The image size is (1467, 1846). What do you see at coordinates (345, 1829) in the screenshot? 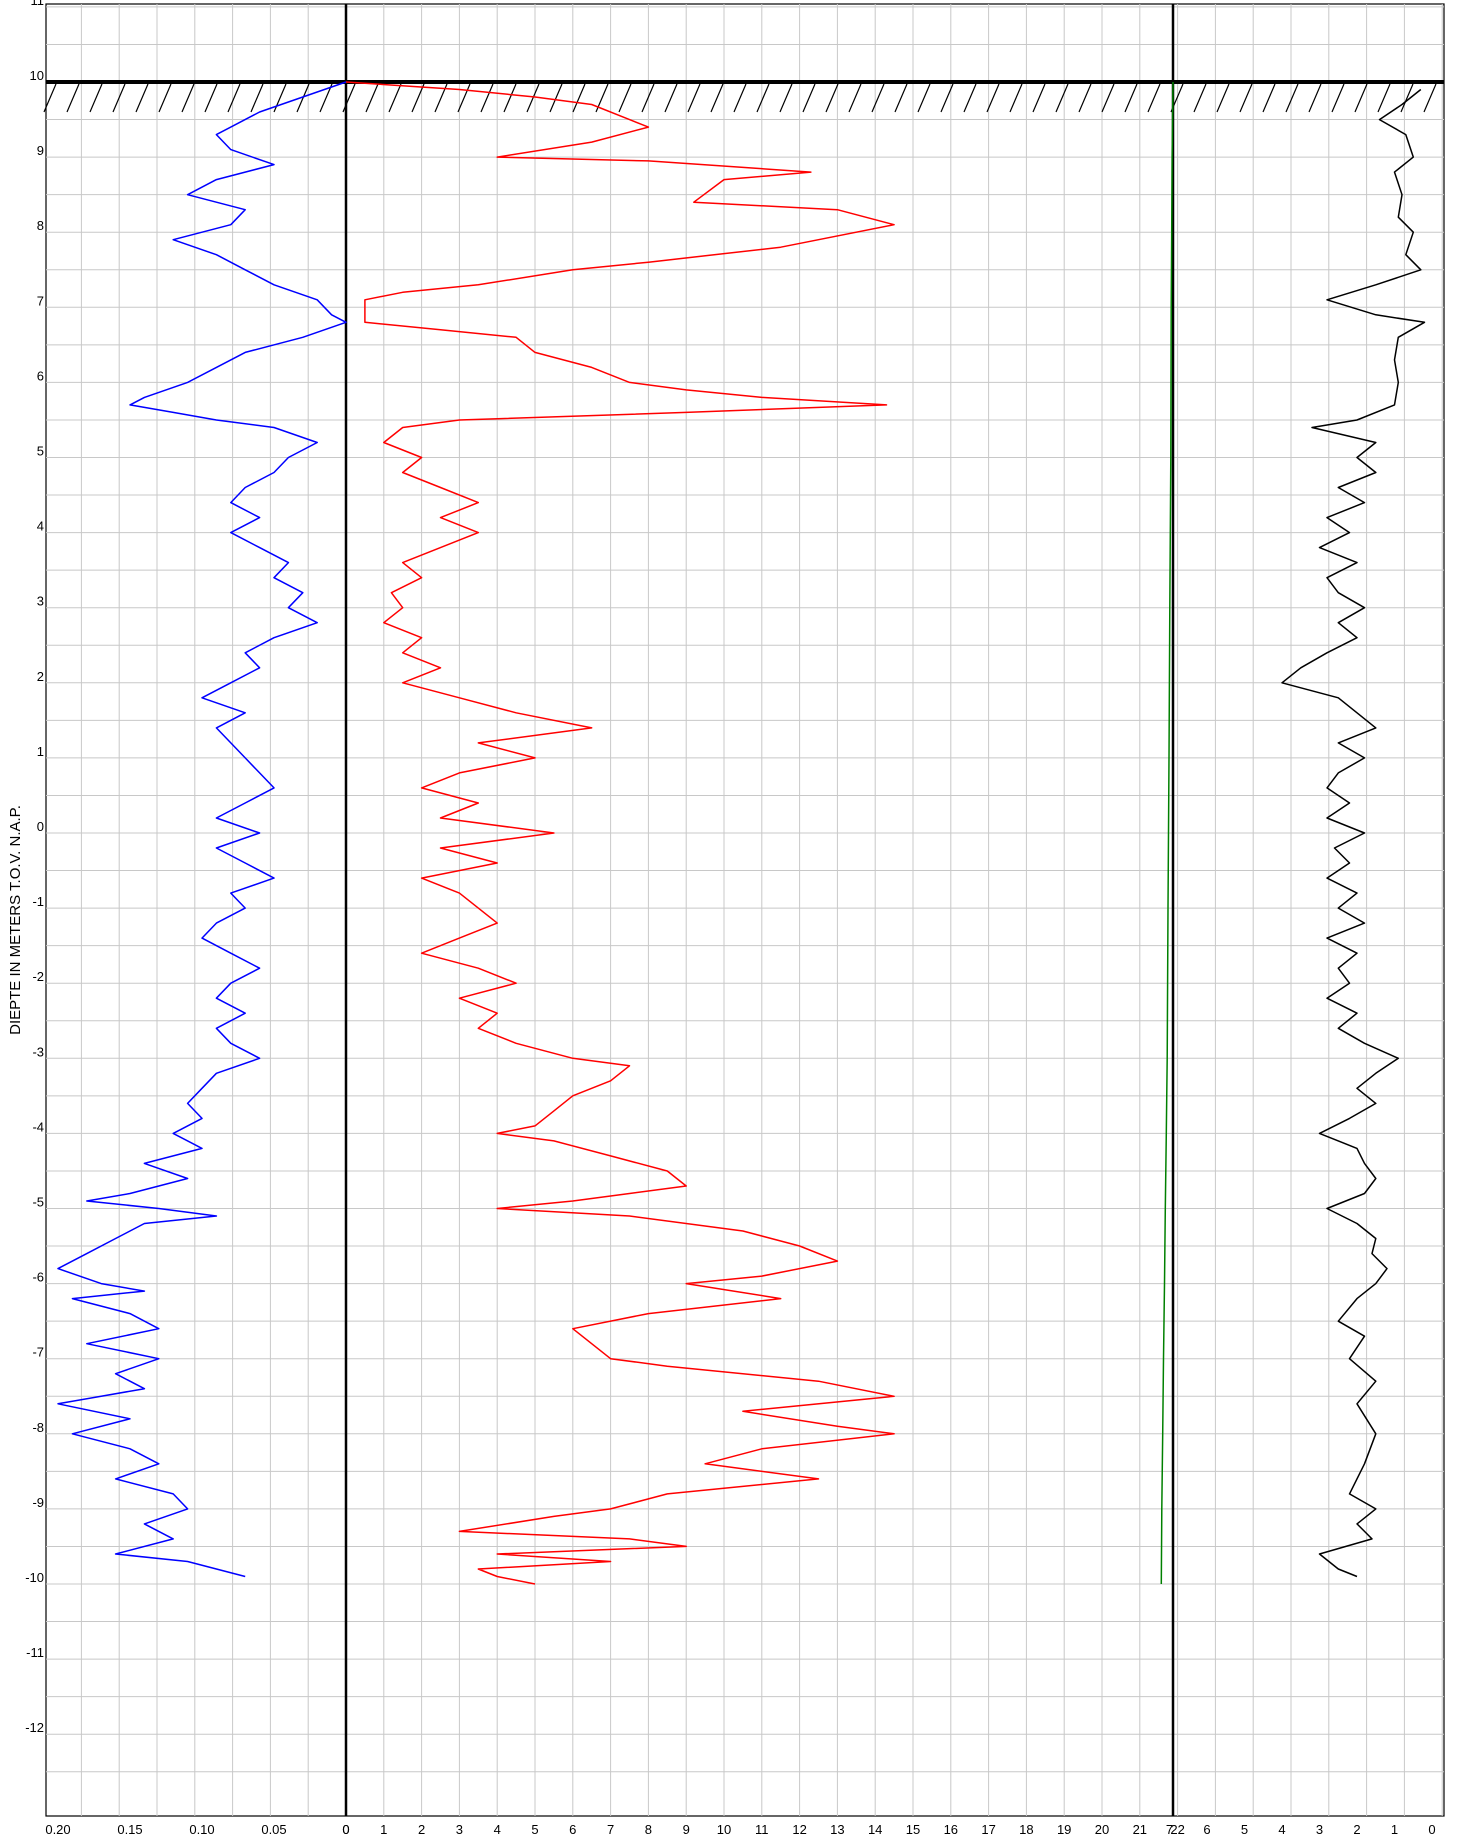
I see `x-tick-label: 0` at bounding box center [345, 1829].